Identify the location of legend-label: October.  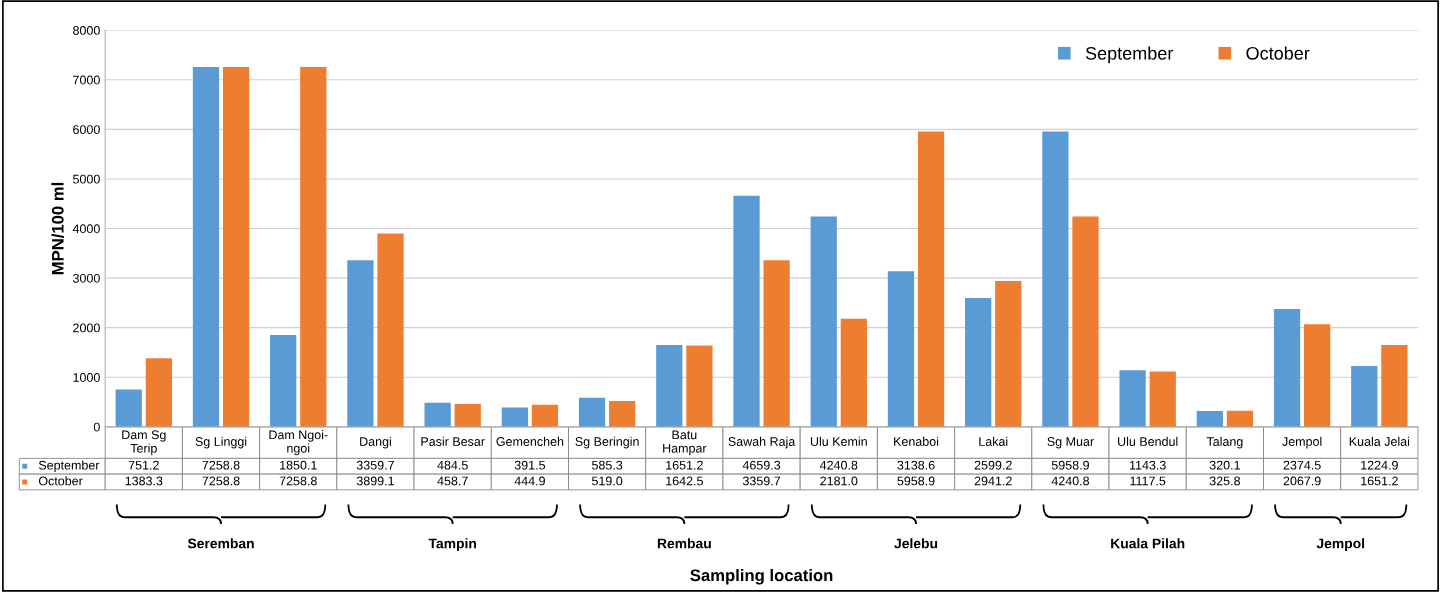
(1278, 53).